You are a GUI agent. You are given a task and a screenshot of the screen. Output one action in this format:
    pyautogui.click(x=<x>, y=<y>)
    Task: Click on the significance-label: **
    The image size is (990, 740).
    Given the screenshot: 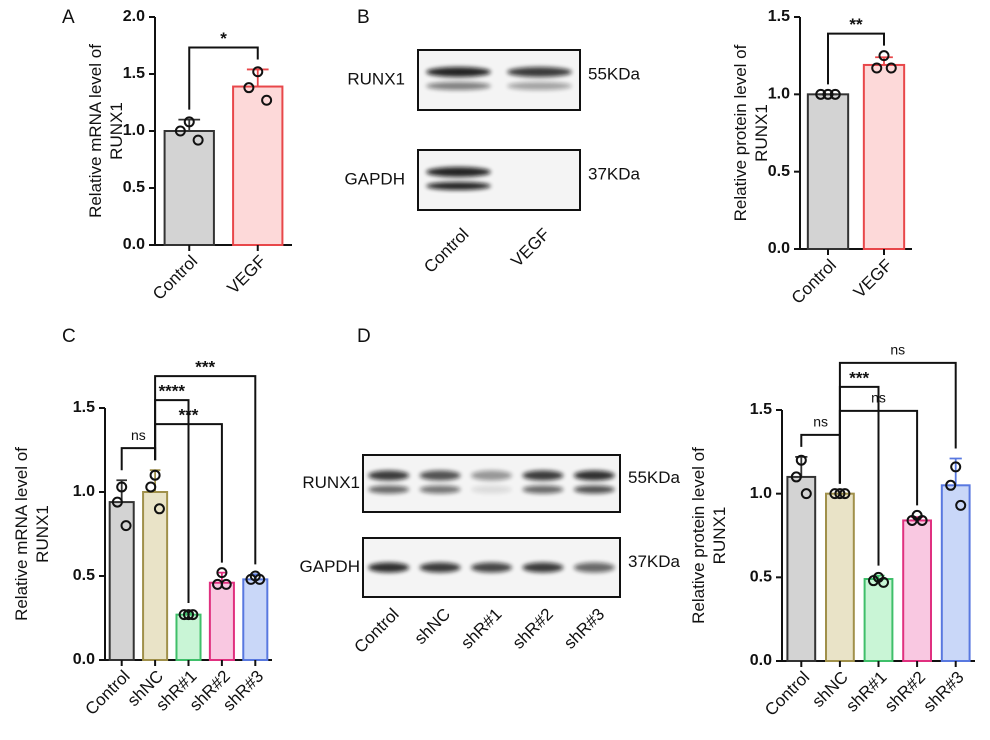 What is the action you would take?
    pyautogui.click(x=856, y=24)
    